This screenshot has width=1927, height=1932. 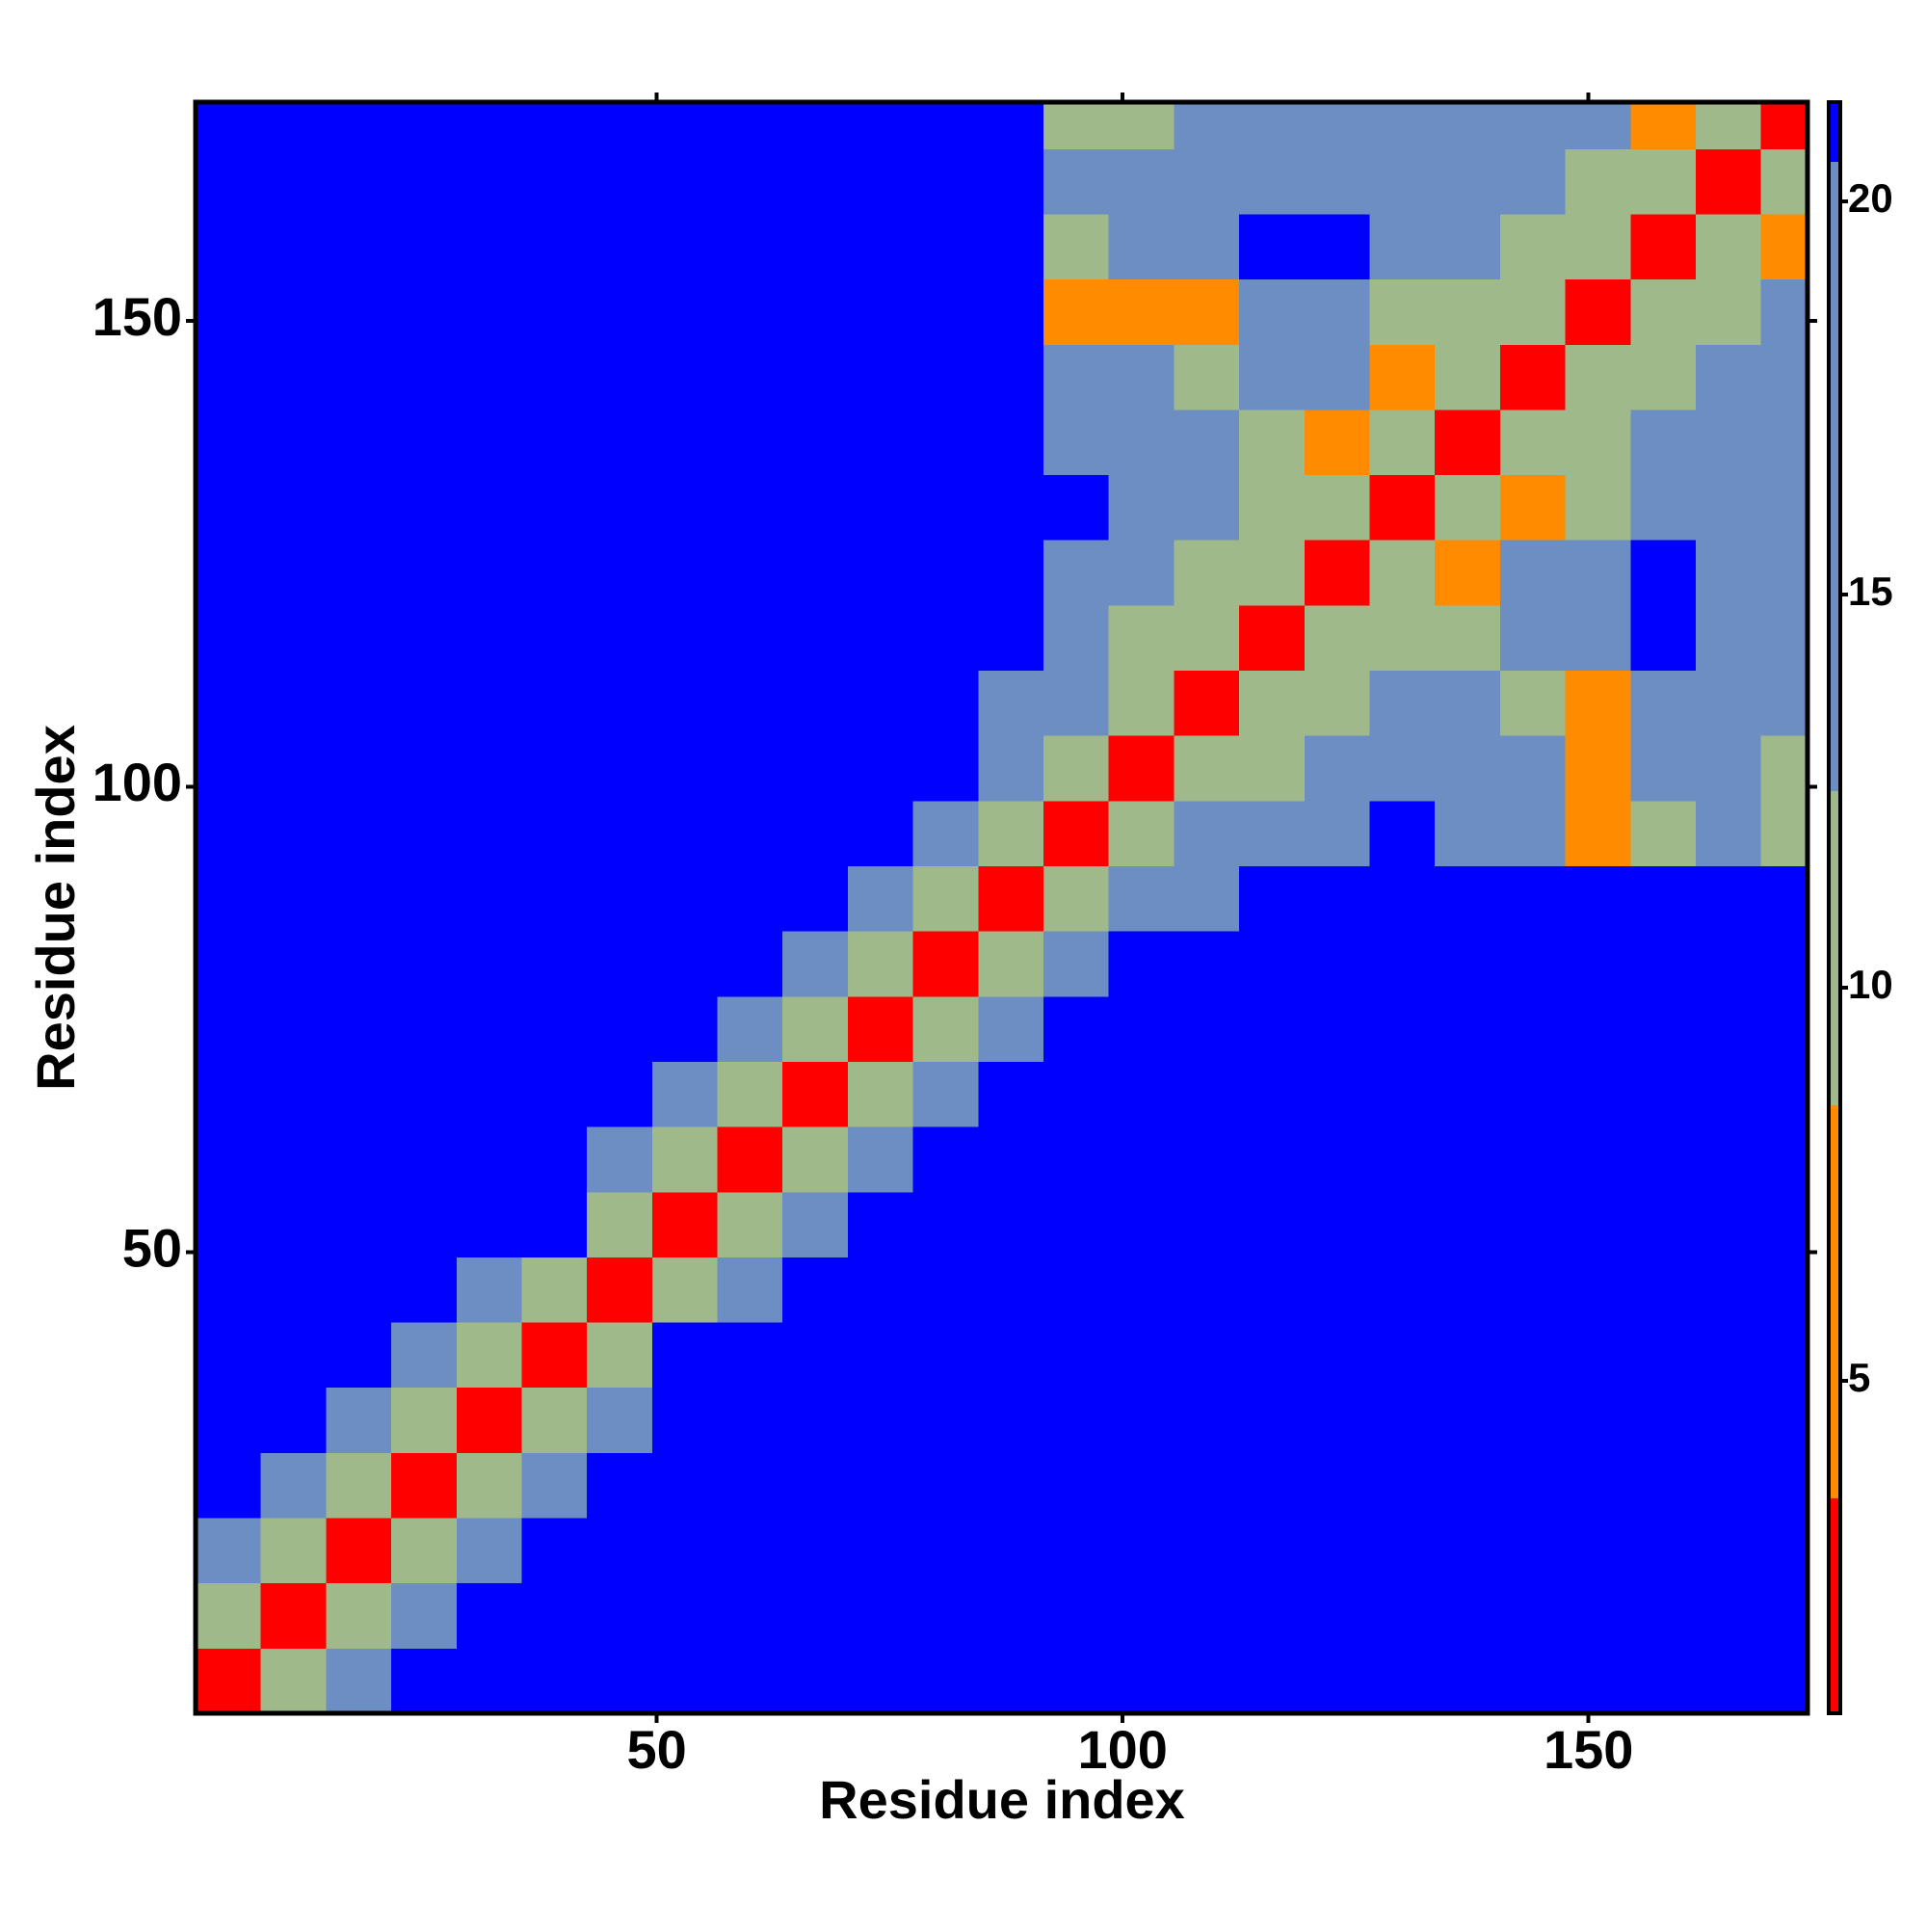 What do you see at coordinates (1835, 132) in the screenshot?
I see `colorbar-band` at bounding box center [1835, 132].